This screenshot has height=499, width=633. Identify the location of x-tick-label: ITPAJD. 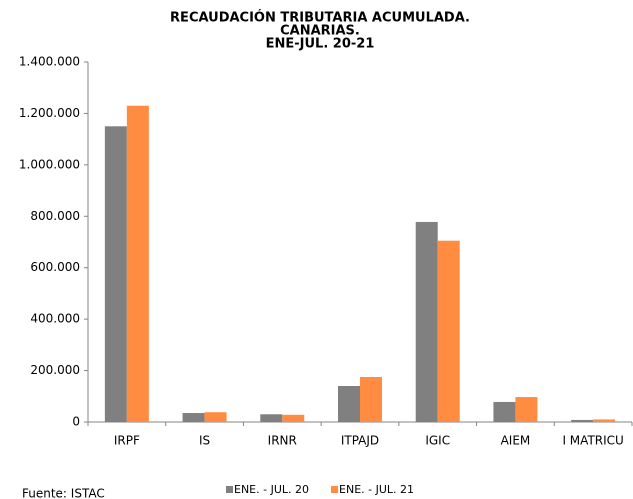
(360, 441).